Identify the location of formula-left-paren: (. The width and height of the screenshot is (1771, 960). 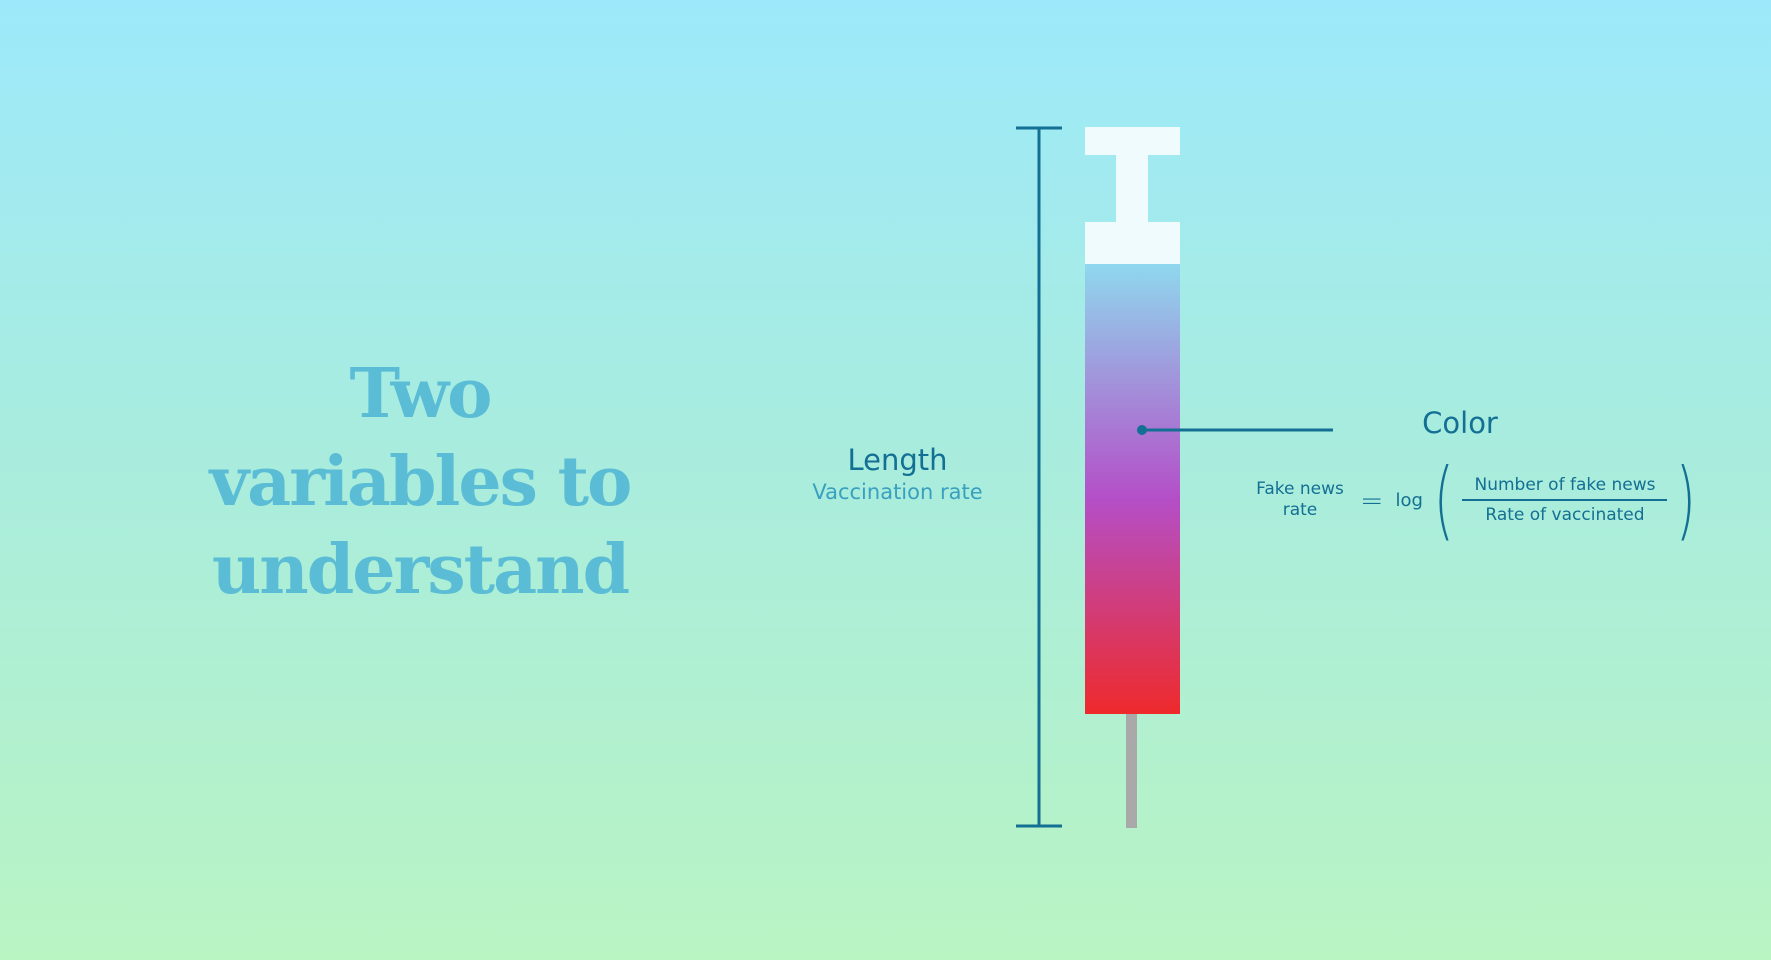
(1443, 500).